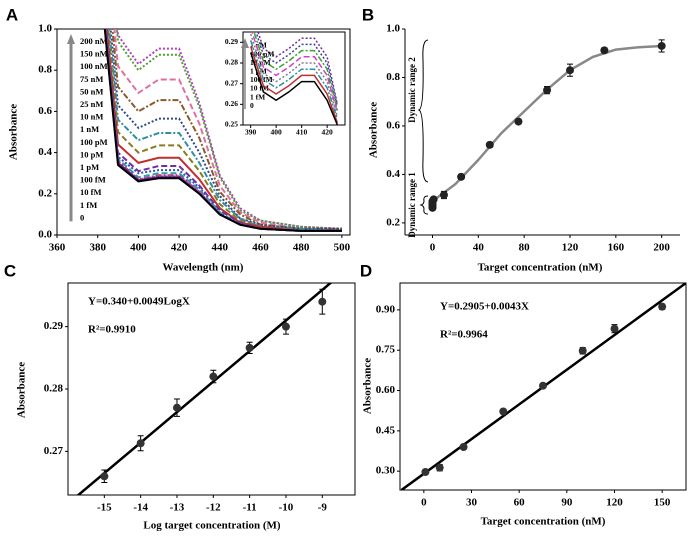 The width and height of the screenshot is (691, 538). I want to click on x-tick-label: 150, so click(662, 503).